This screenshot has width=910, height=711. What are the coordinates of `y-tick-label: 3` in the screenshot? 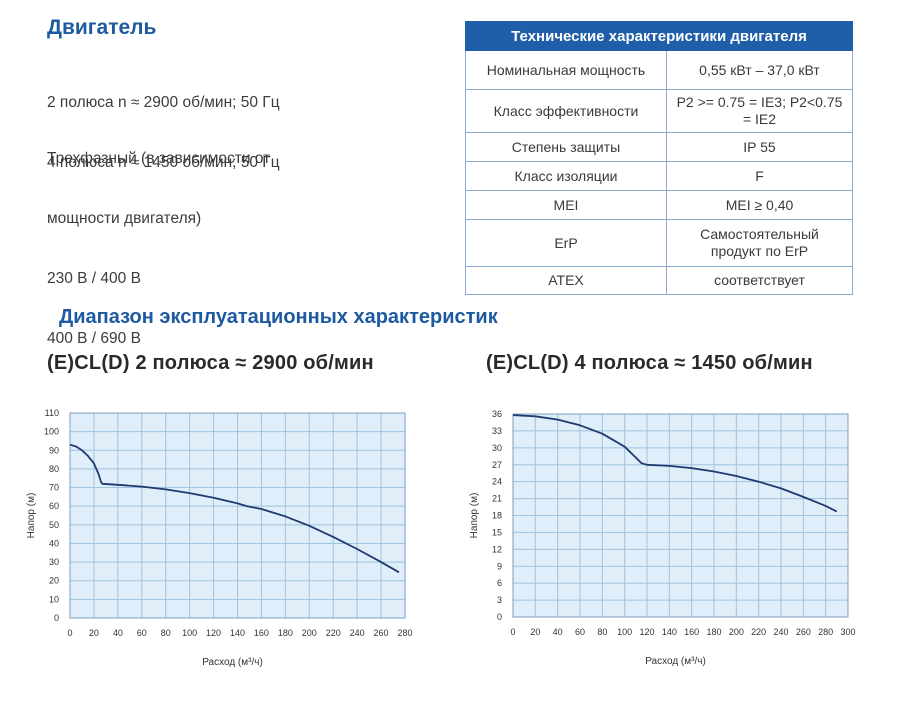 It's located at (499, 600).